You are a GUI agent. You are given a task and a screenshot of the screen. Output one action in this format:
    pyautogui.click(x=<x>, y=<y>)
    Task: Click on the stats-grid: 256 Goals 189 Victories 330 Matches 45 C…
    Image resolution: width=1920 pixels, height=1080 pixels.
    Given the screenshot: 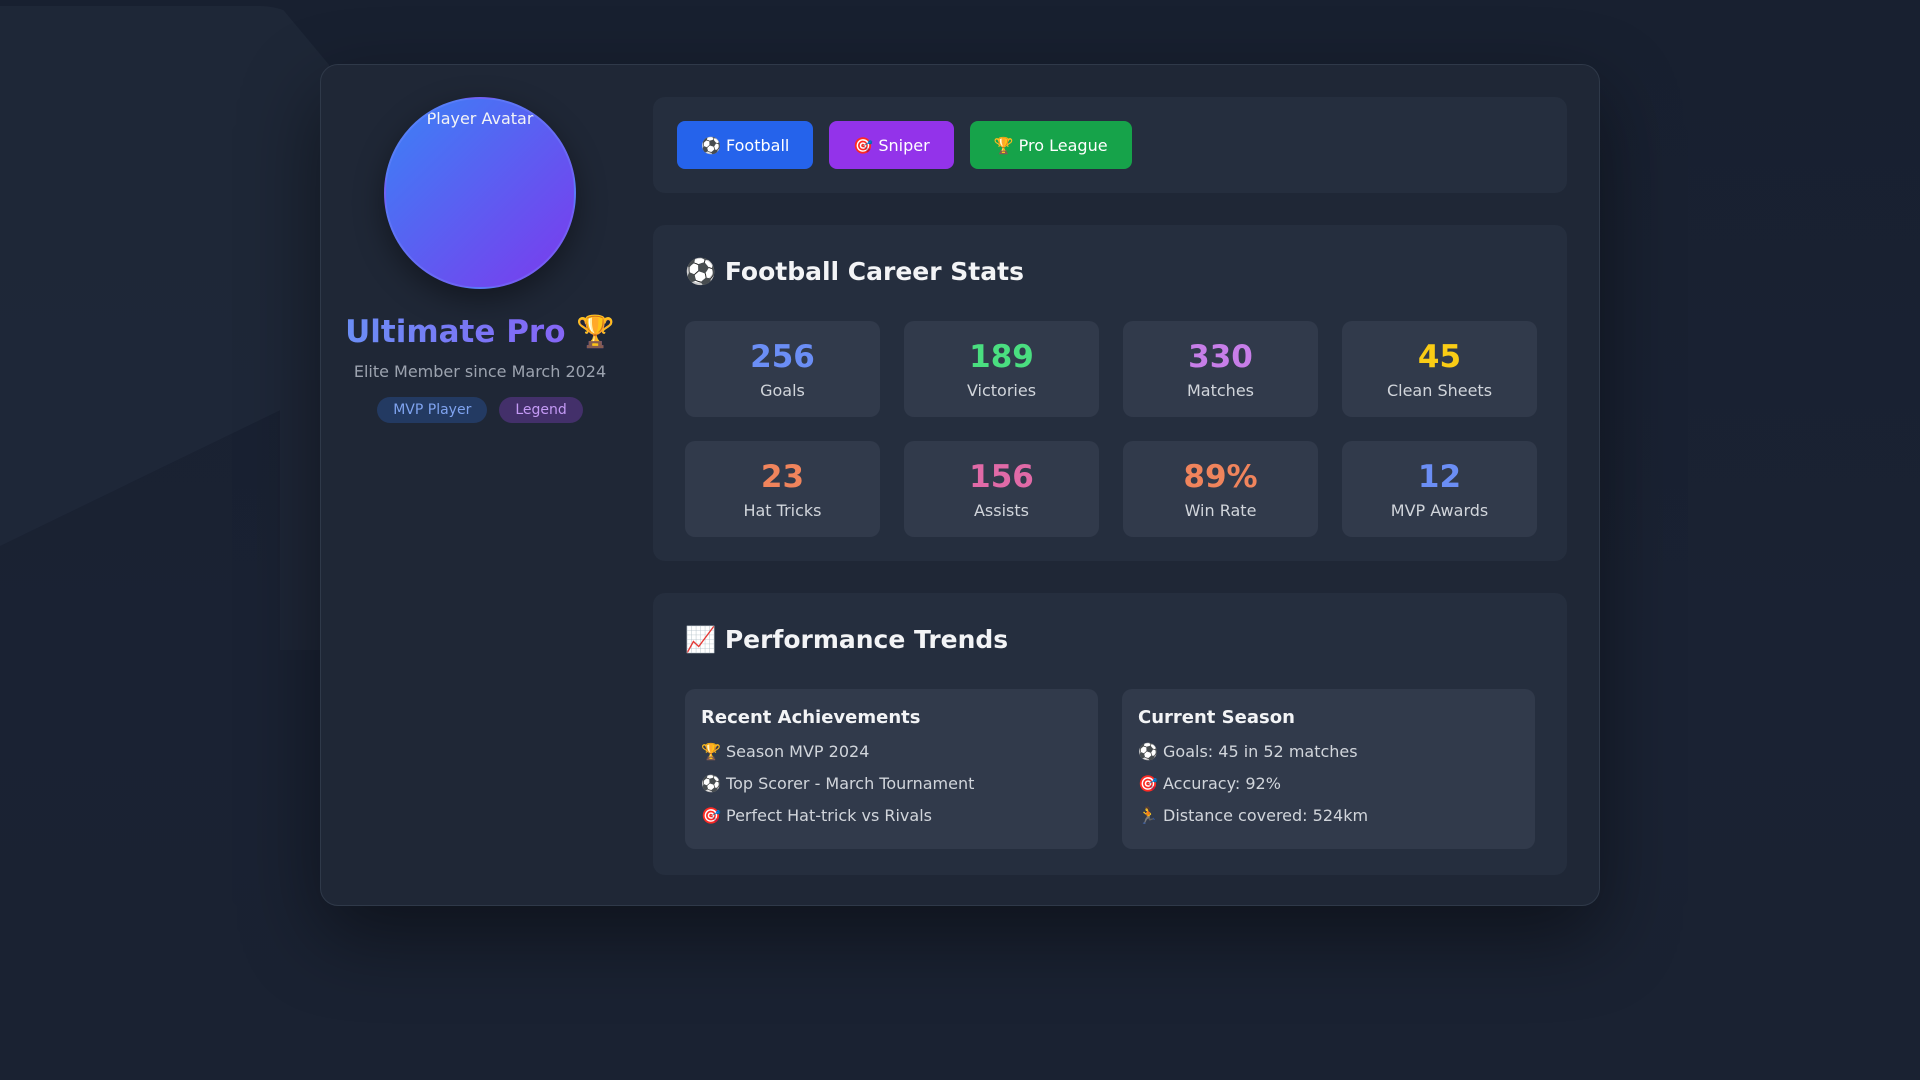 What is the action you would take?
    pyautogui.click(x=1111, y=429)
    